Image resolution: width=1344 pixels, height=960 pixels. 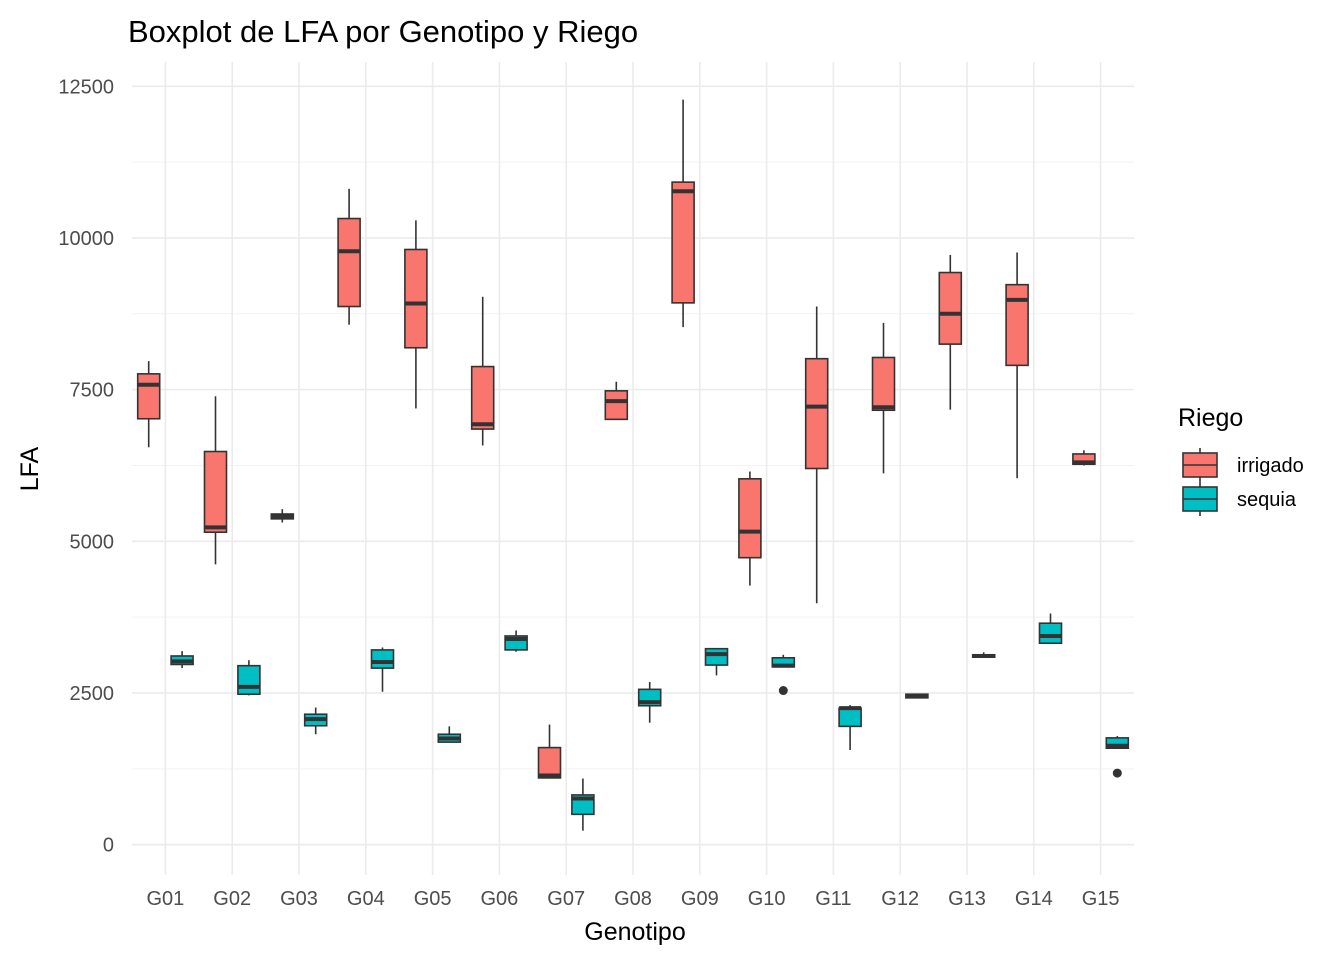 What do you see at coordinates (1034, 899) in the screenshot?
I see `x-tick-label: G14` at bounding box center [1034, 899].